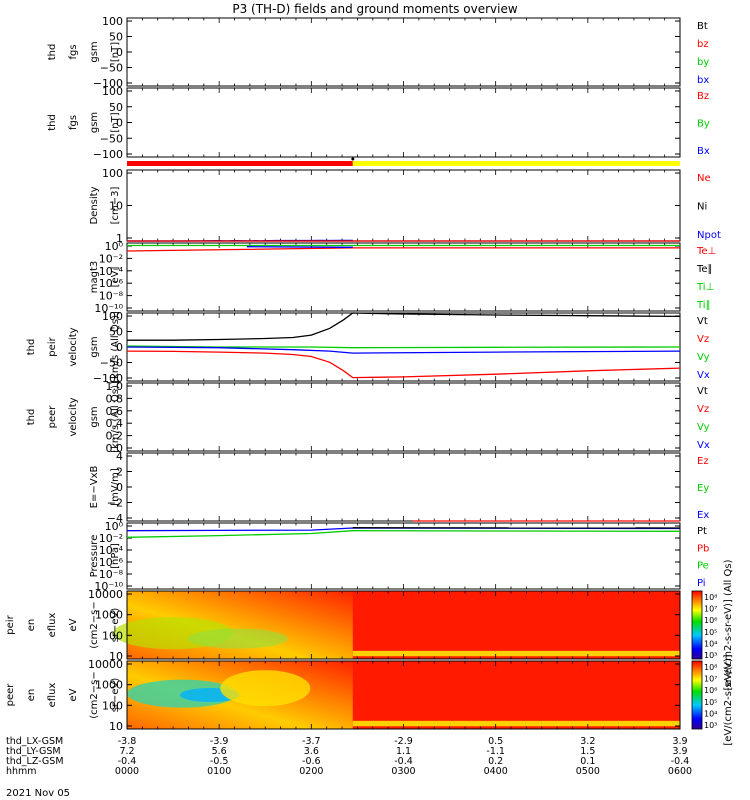 This screenshot has width=750, height=800. What do you see at coordinates (710, 609) in the screenshot?
I see `colorbar-tick-label: 10⁷` at bounding box center [710, 609].